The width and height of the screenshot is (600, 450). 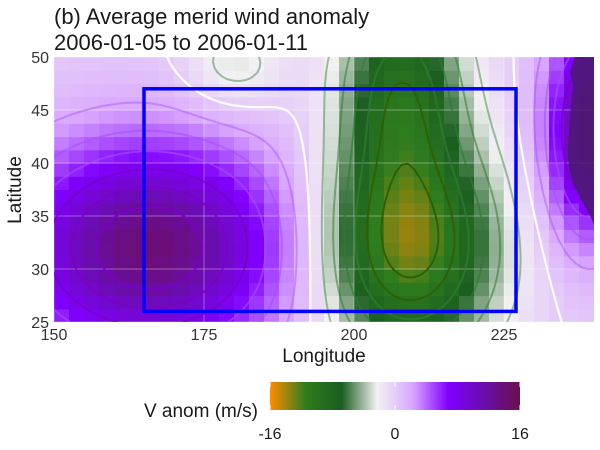 I want to click on y-tick-label: 25, so click(x=40, y=323).